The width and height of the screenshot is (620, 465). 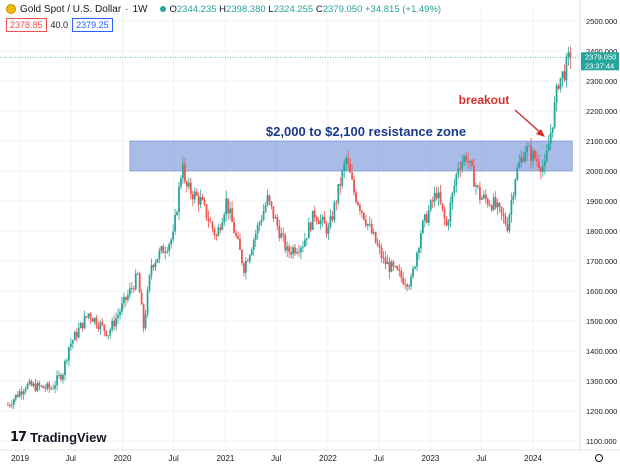 I want to click on bid-ask-row: 2378.85 40.0 2379.25, so click(x=59, y=25).